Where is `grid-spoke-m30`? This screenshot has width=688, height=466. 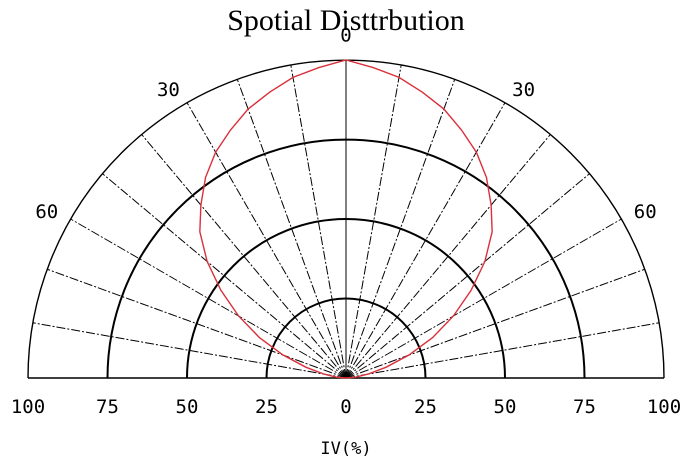
grid-spoke-m30 is located at coordinates (266, 240).